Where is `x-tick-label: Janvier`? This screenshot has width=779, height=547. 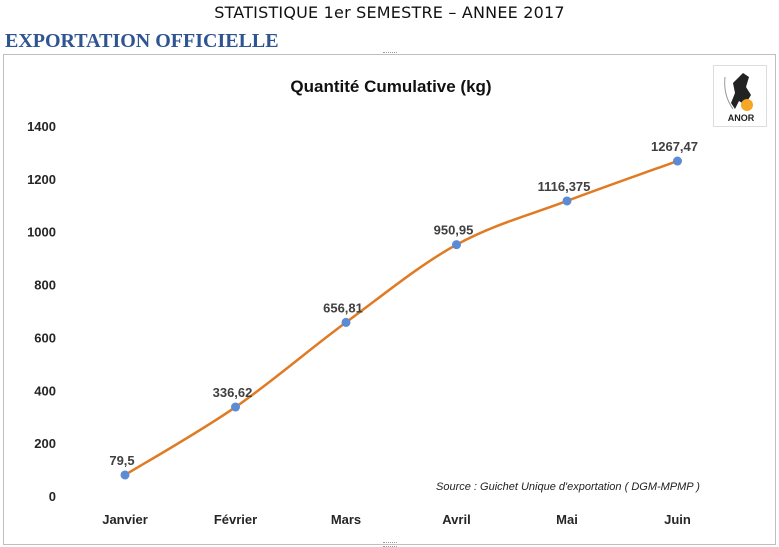 x-tick-label: Janvier is located at coordinates (125, 519).